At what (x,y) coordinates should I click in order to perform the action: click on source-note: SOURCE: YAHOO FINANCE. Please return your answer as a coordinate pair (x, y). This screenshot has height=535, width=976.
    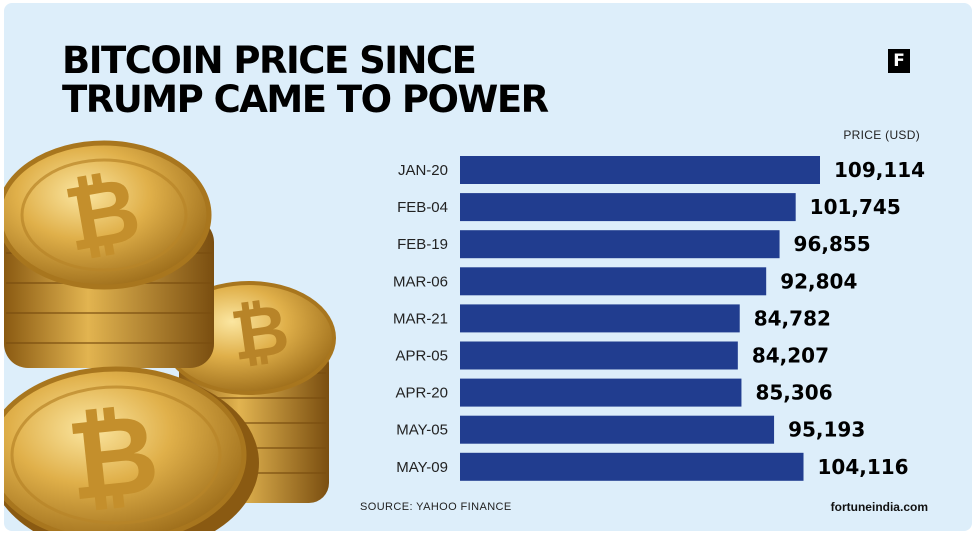
    Looking at the image, I should click on (436, 507).